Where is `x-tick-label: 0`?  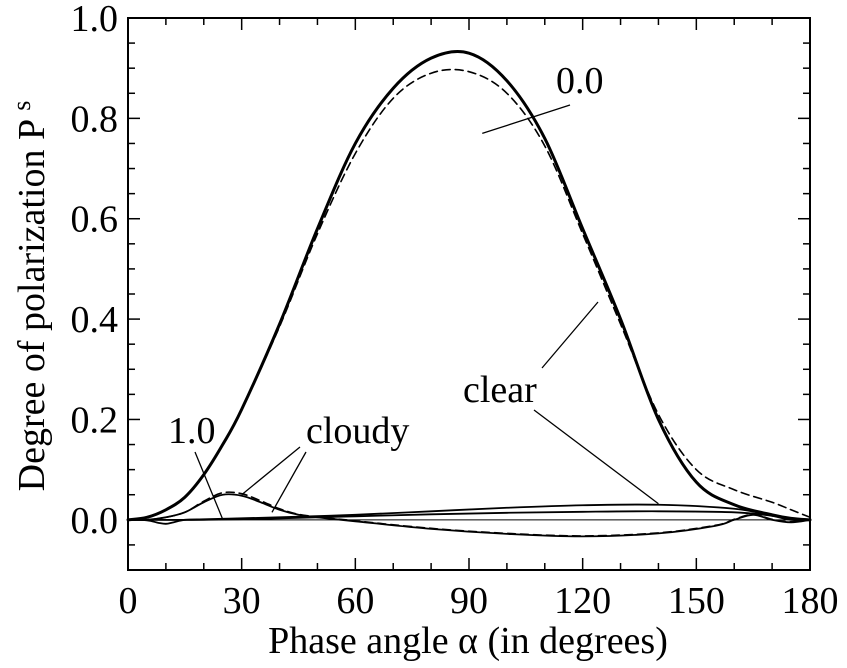
x-tick-label: 0 is located at coordinates (128, 601).